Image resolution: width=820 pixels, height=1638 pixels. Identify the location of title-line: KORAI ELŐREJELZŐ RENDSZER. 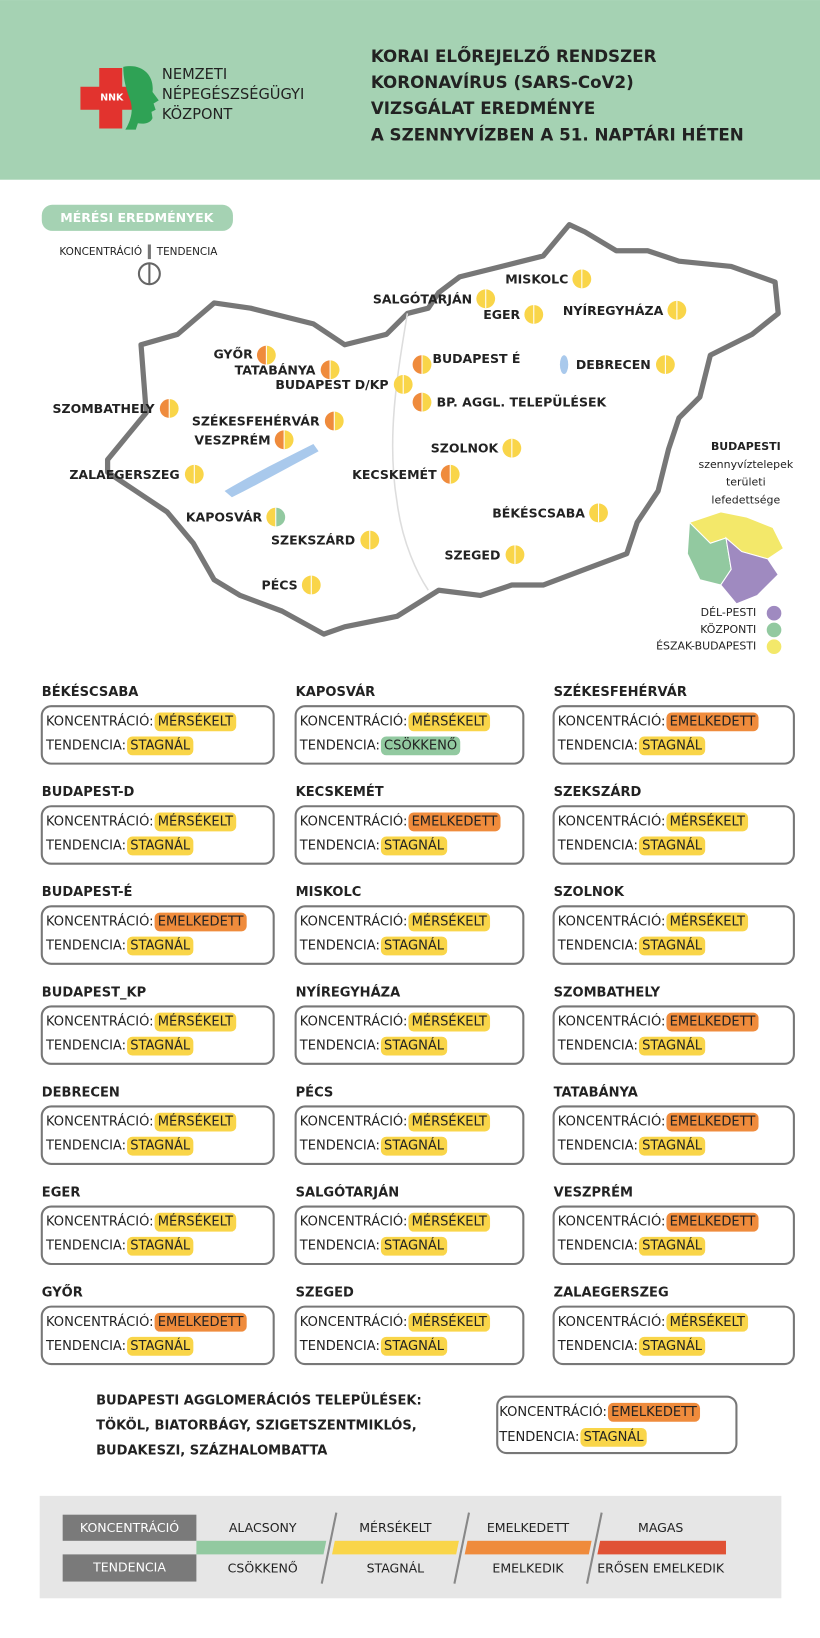
(514, 56).